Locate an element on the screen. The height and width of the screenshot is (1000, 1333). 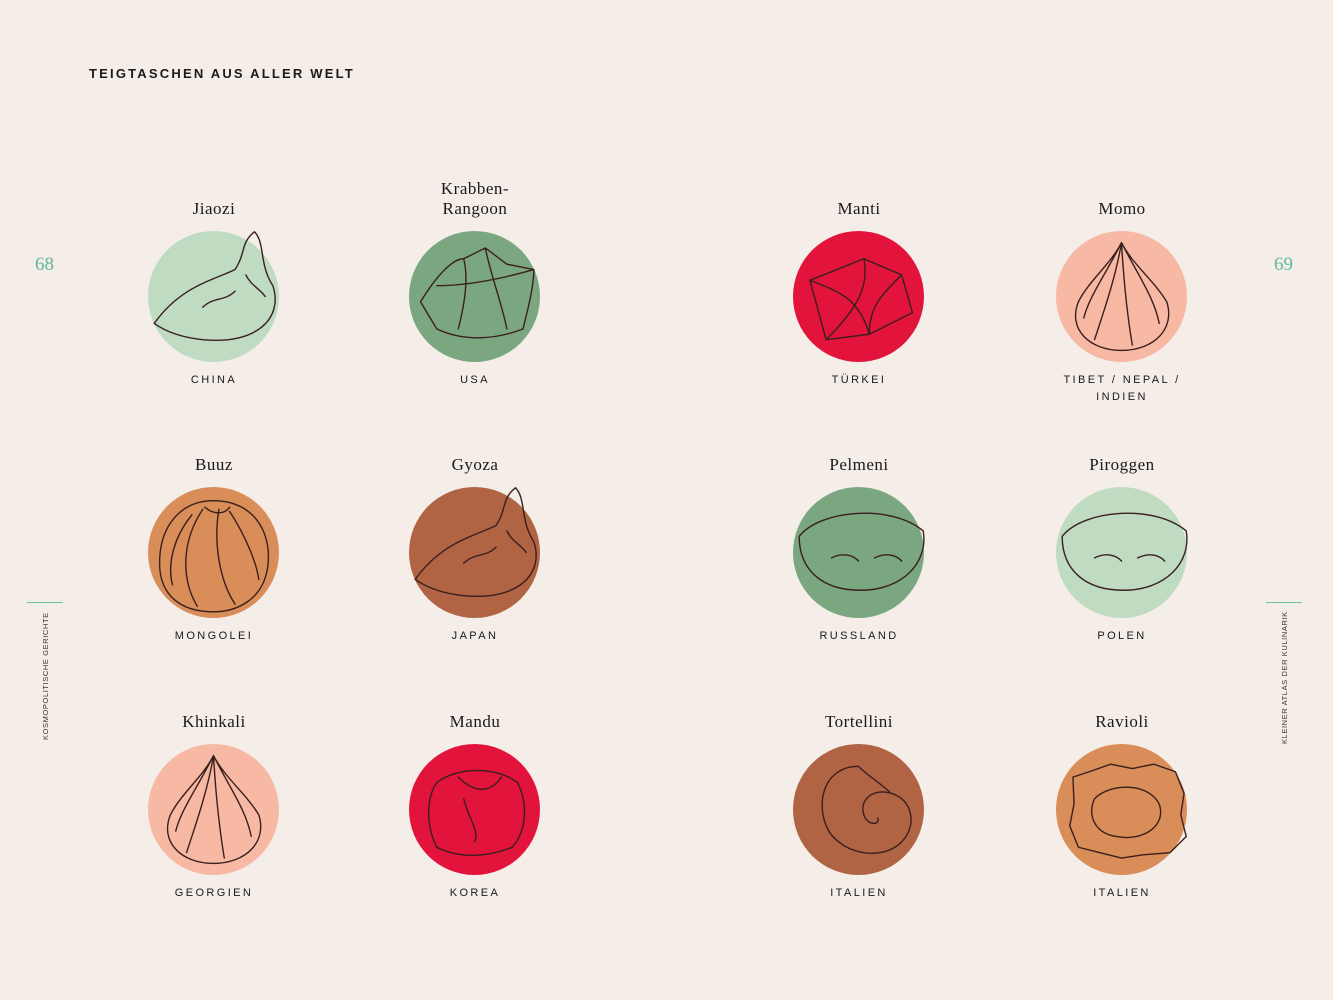
dumpling-card: Gyoza JAPAN is located at coordinates (475, 557).